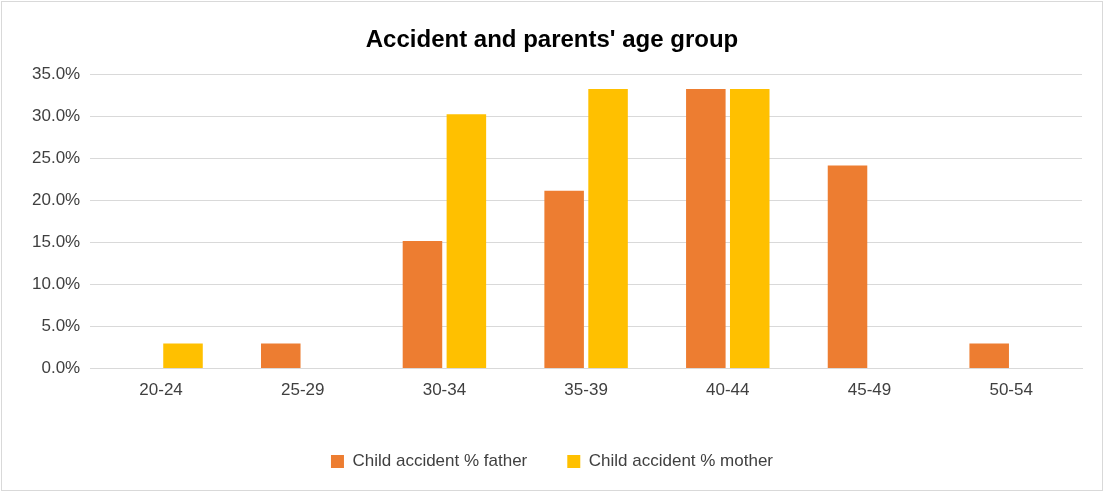 This screenshot has width=1106, height=493. What do you see at coordinates (56, 158) in the screenshot?
I see `y-tick-label: 25.0%` at bounding box center [56, 158].